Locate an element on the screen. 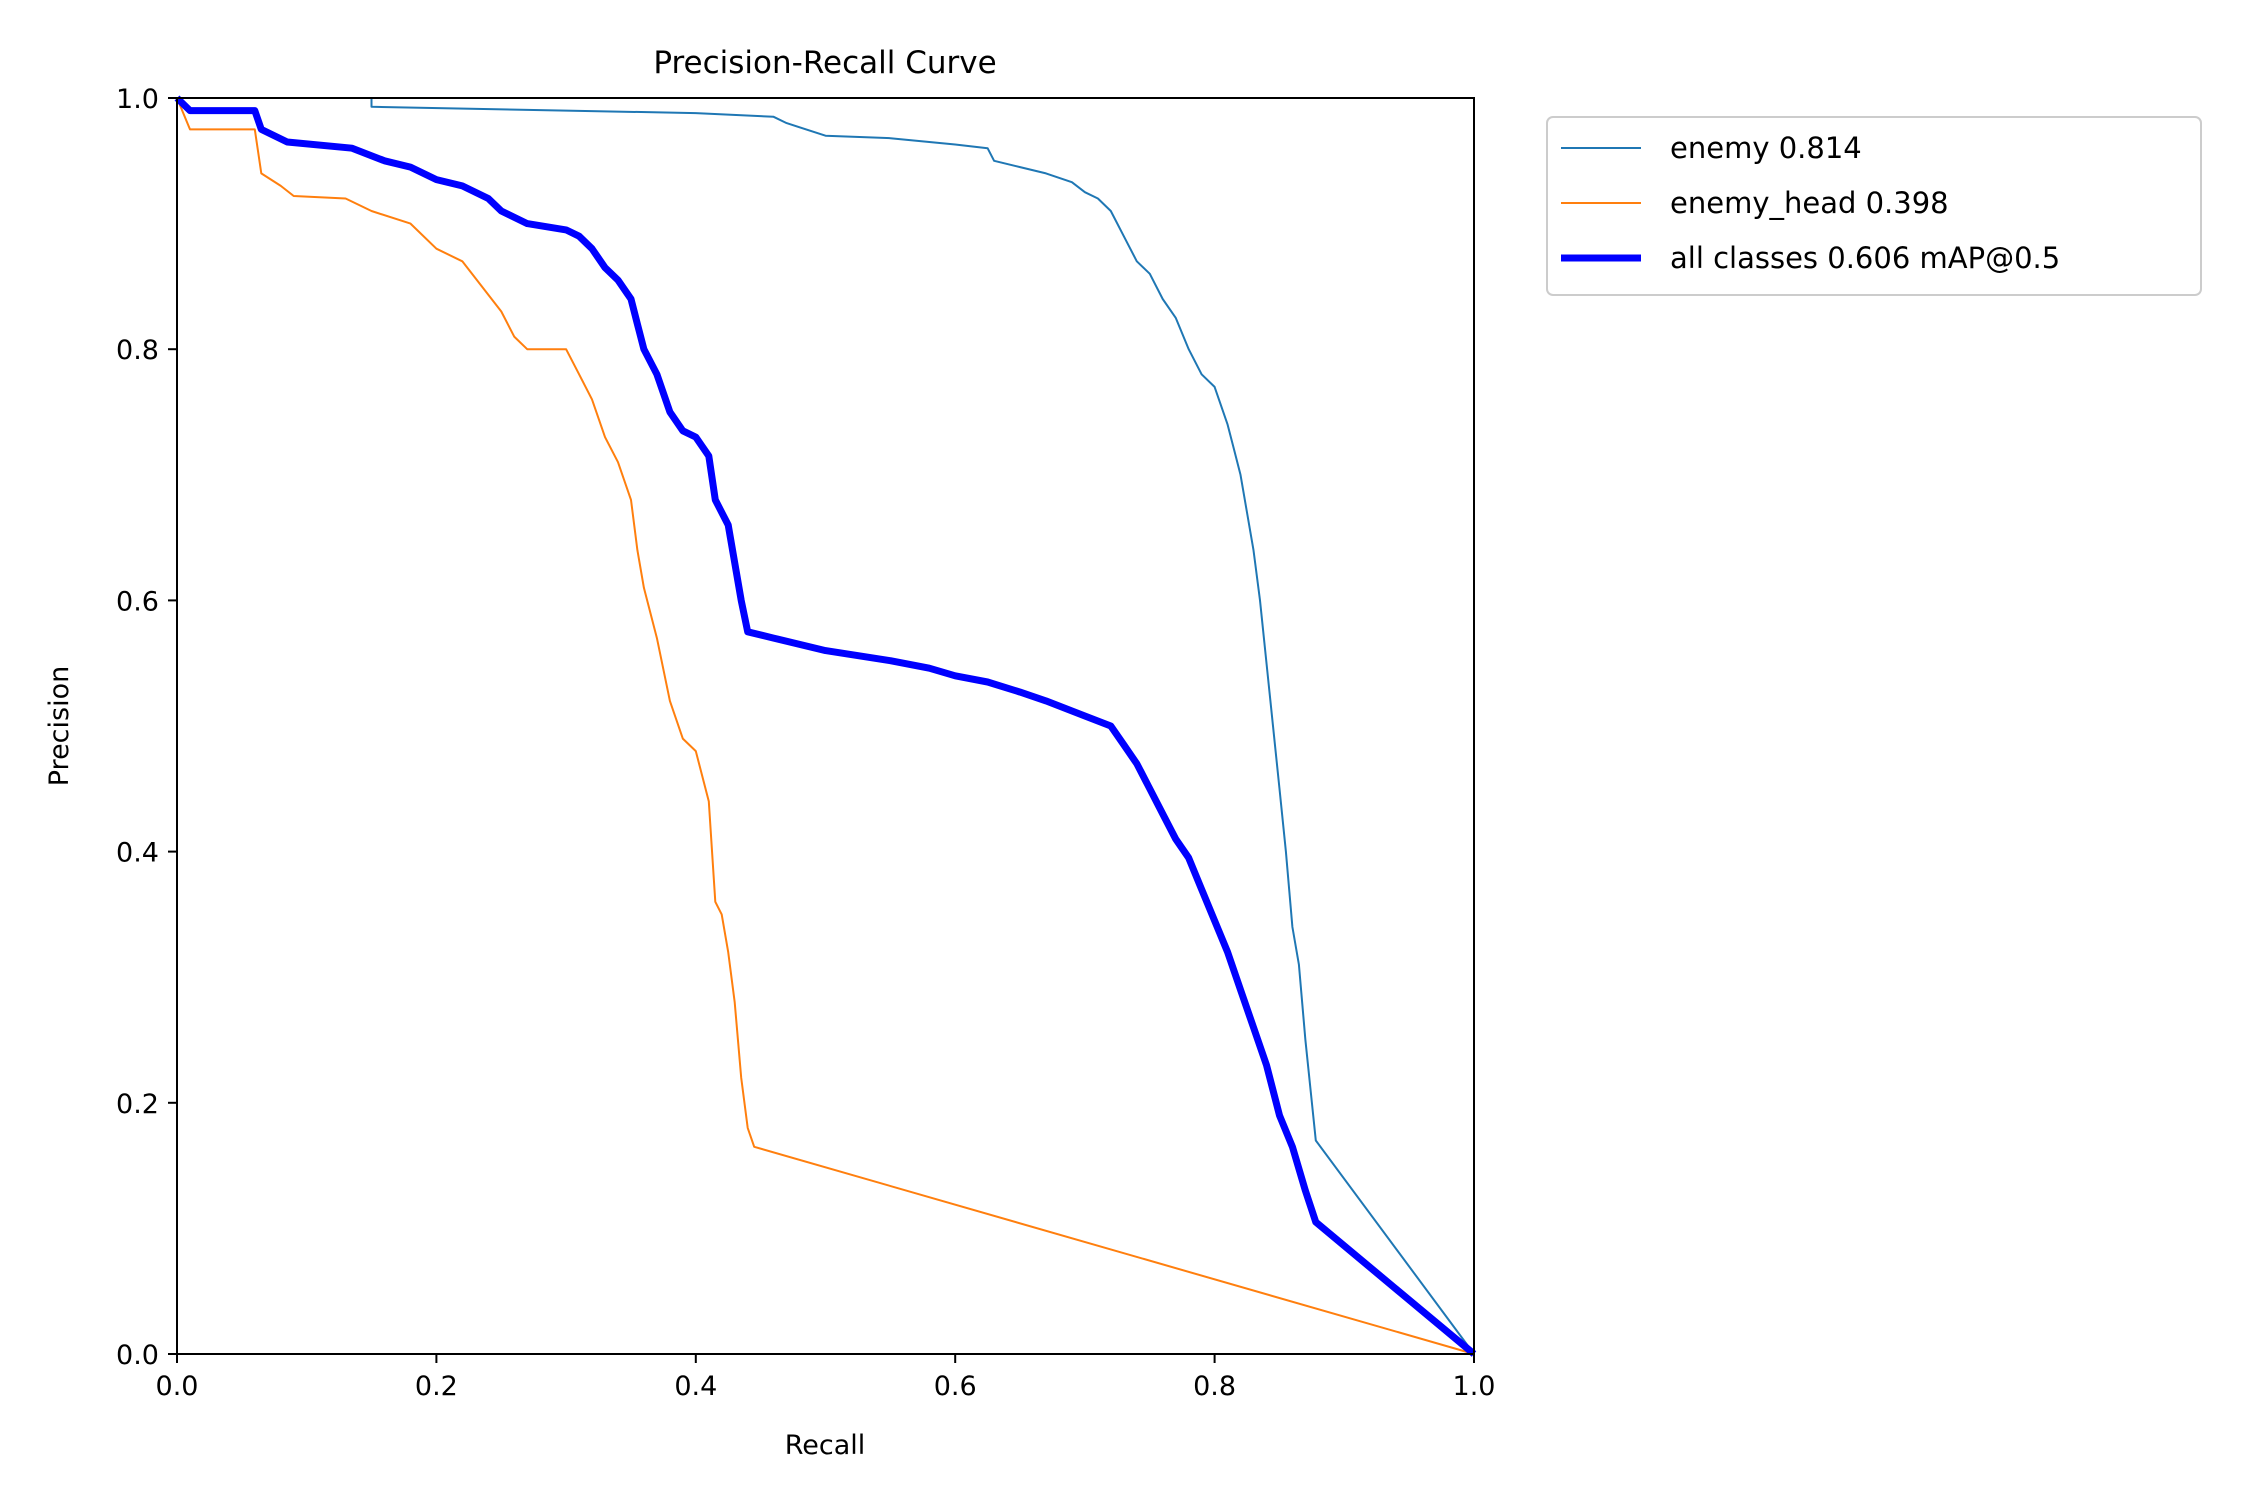 The image size is (2250, 1500). legend-label-2: all classes 0.606 mAP@0.5 is located at coordinates (1865, 258).